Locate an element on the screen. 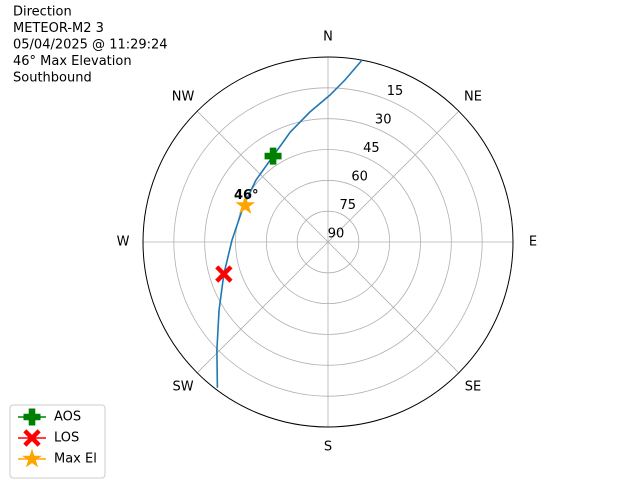  title-line: Direction is located at coordinates (42, 12).